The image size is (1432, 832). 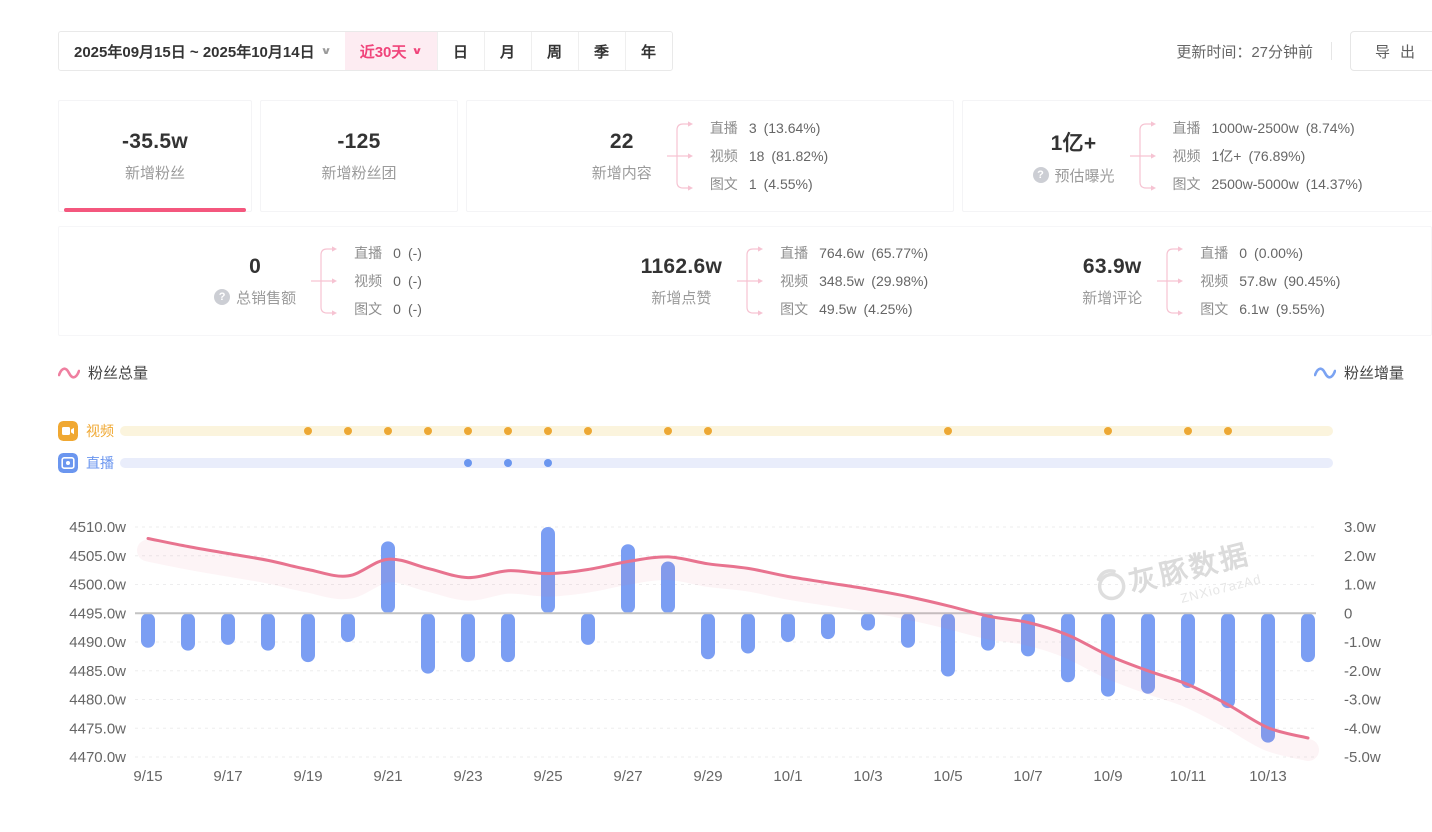 What do you see at coordinates (681, 298) in the screenshot?
I see `stat-label: 新增点赞` at bounding box center [681, 298].